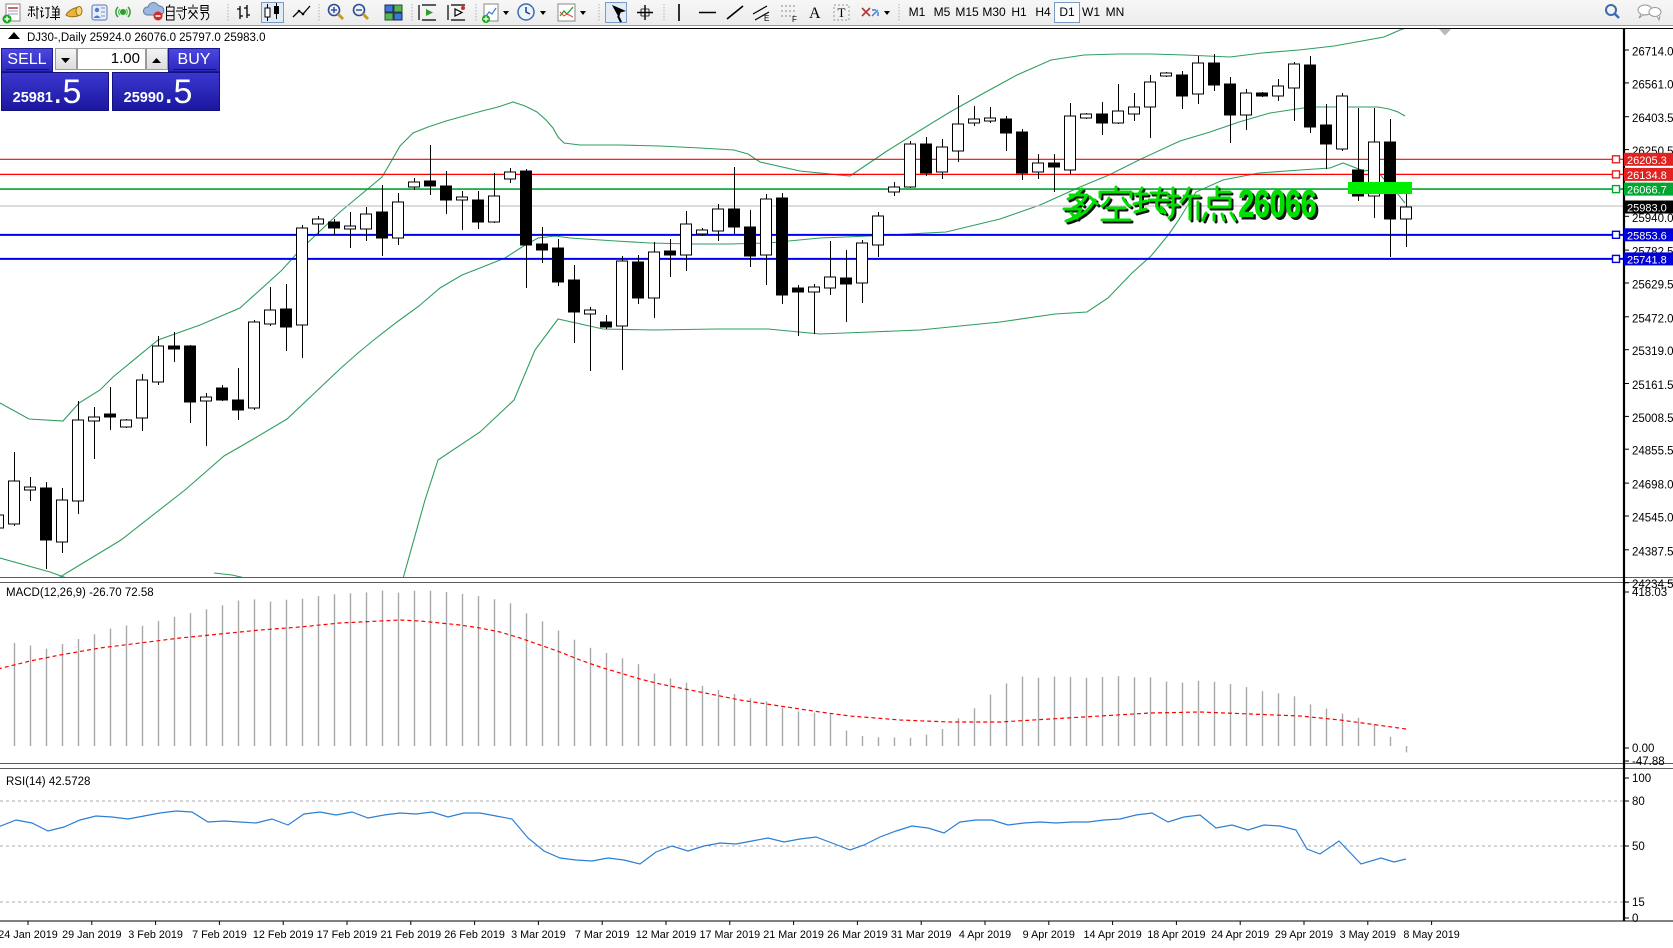 This screenshot has width=1673, height=948. Describe the element at coordinates (766, 18) in the screenshot. I see `svg-text: E` at that location.